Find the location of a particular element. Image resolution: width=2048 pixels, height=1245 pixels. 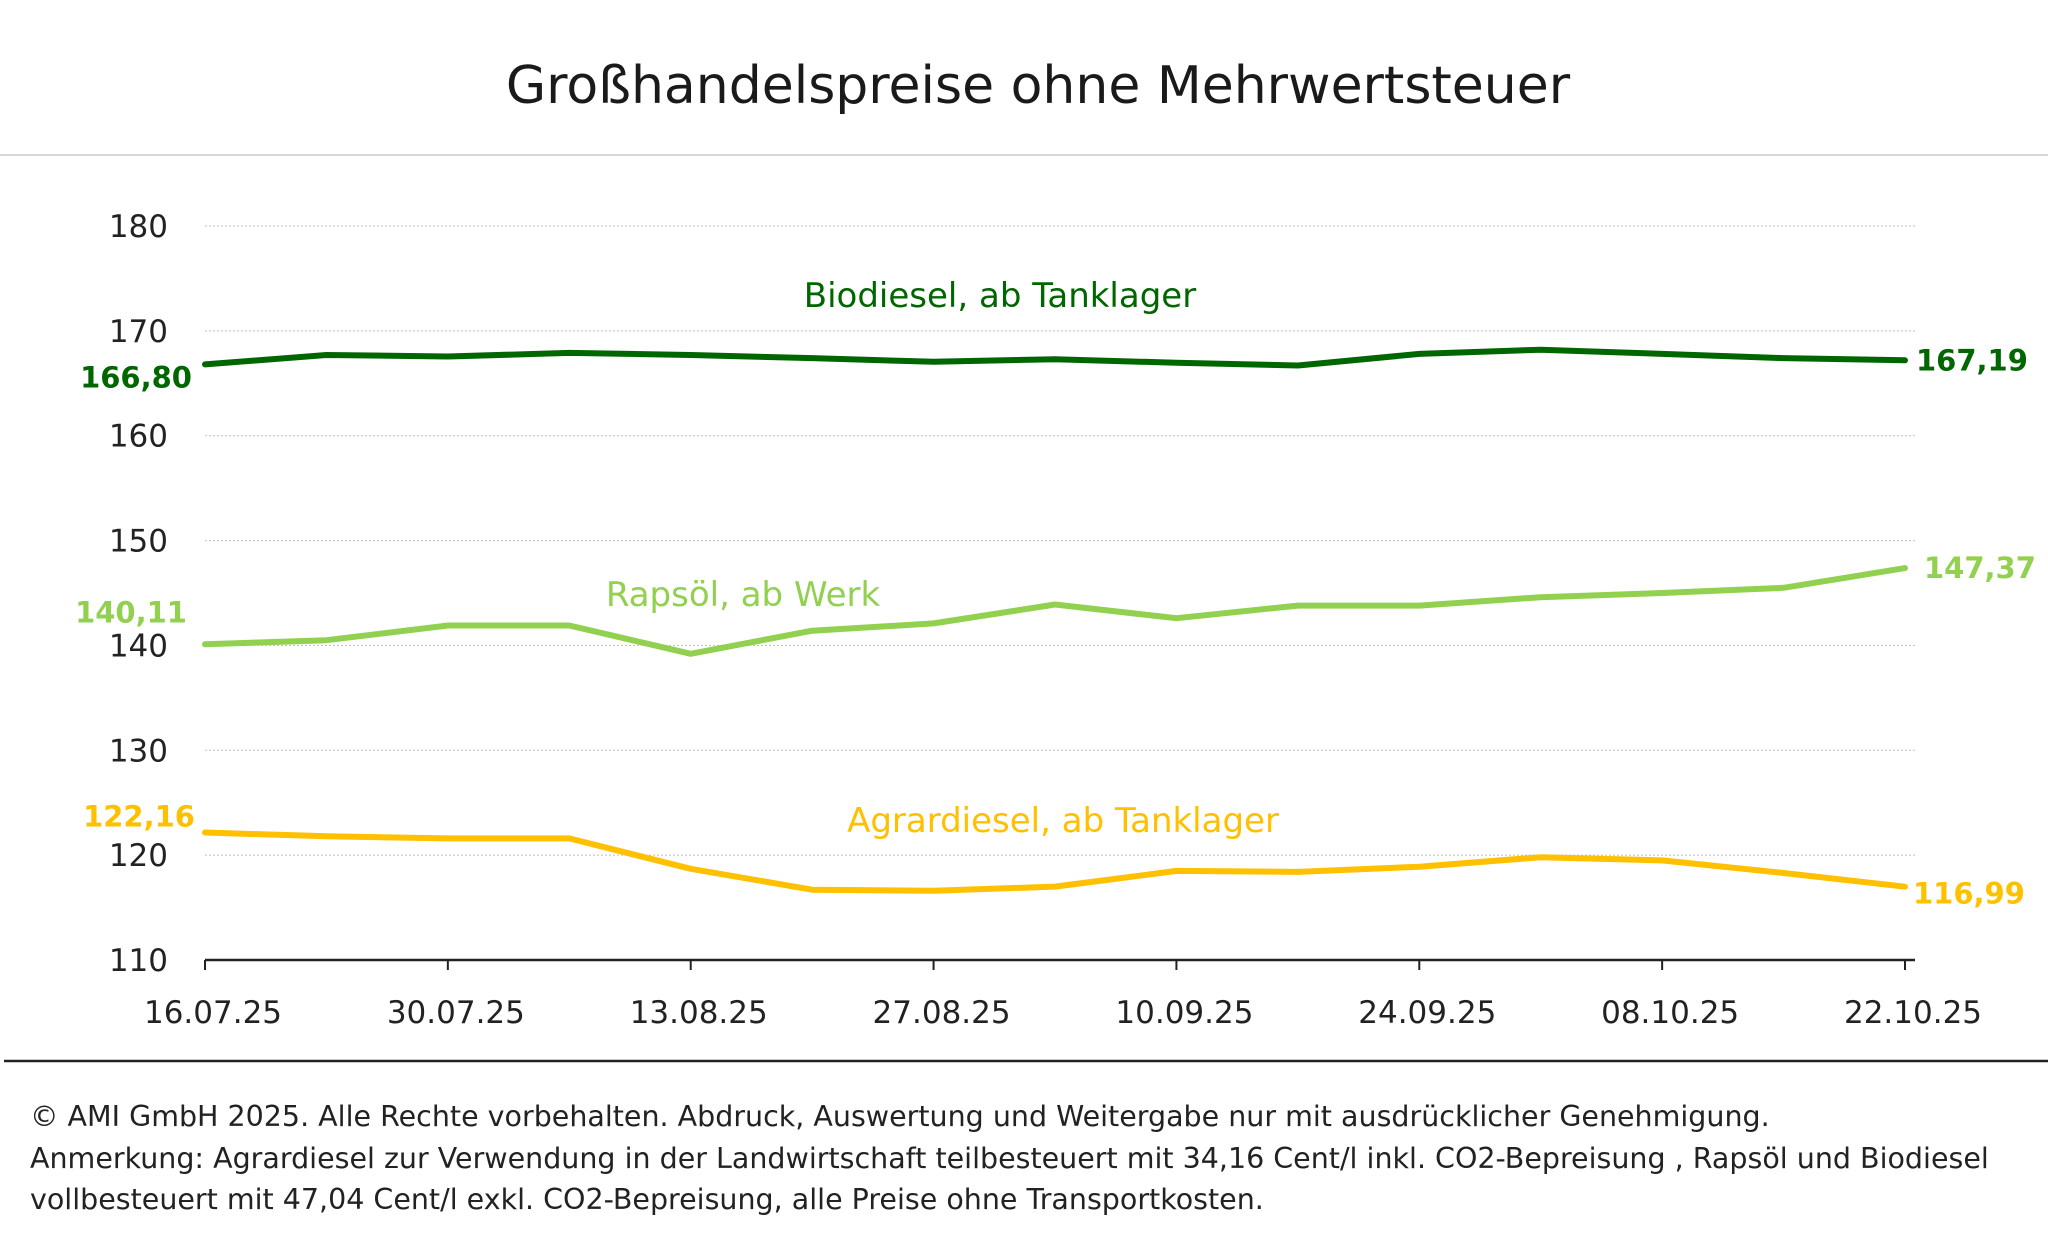

y-tick-label: 170 is located at coordinates (138, 332).